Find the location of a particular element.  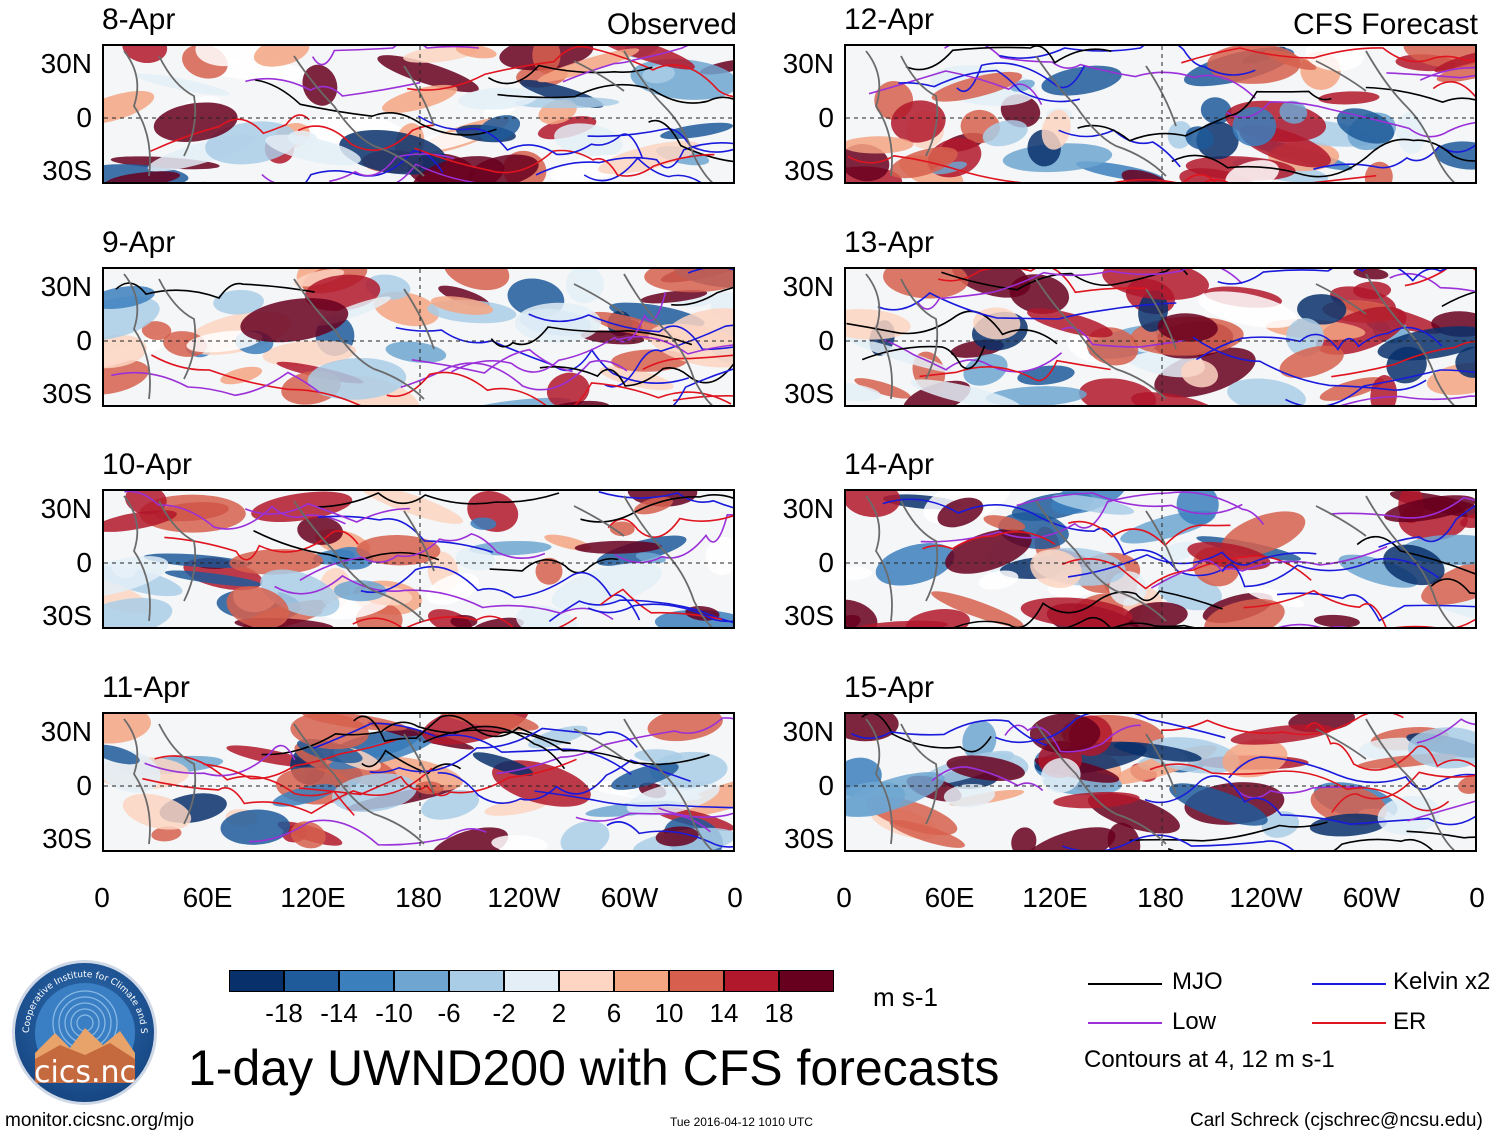

observed-header: Observed is located at coordinates (671, 24).